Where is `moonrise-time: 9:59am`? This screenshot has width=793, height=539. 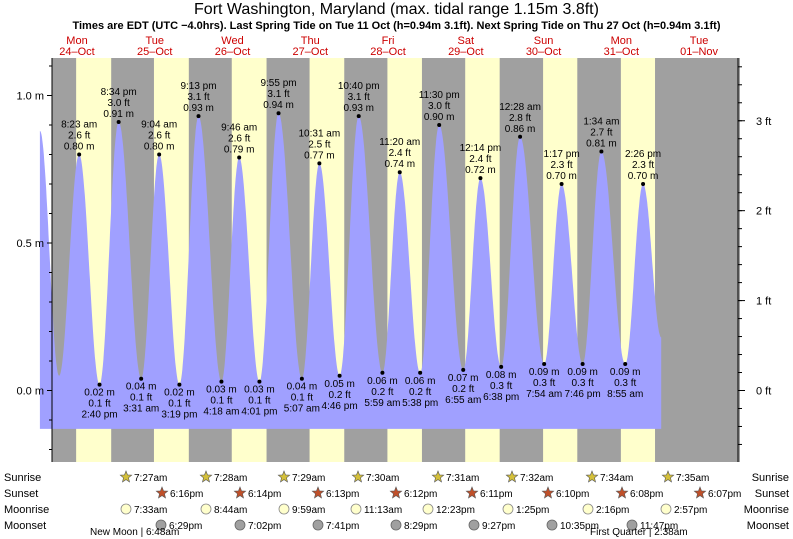 moonrise-time: 9:59am is located at coordinates (308, 510).